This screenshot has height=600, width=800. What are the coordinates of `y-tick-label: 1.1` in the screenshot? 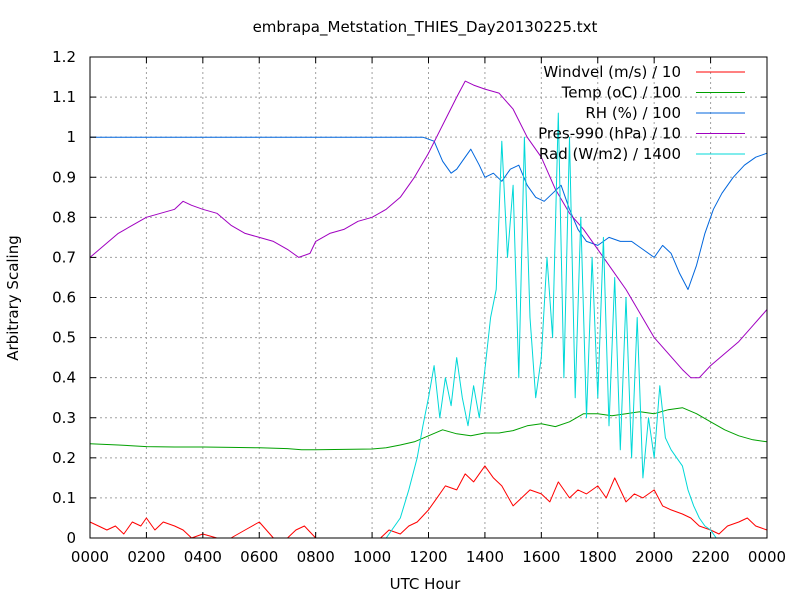 It's located at (64, 97).